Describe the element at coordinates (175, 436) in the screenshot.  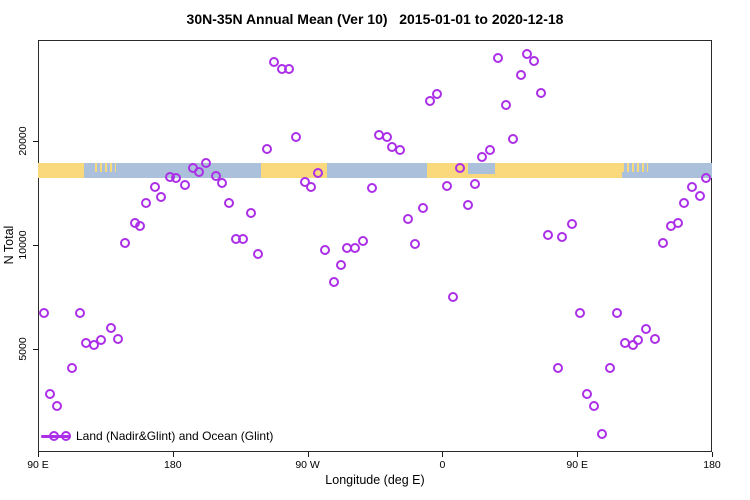
I see `legend-label: Land (Nadir&Glint) and Ocean (Glint)` at that location.